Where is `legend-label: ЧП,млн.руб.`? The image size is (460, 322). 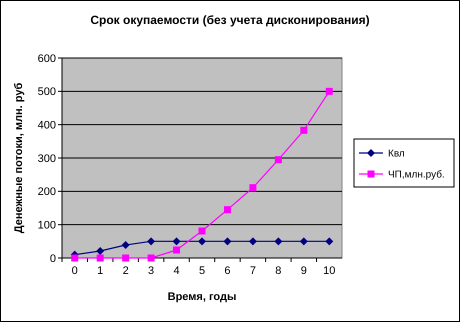 legend-label: ЧП,млн.руб. is located at coordinates (416, 175).